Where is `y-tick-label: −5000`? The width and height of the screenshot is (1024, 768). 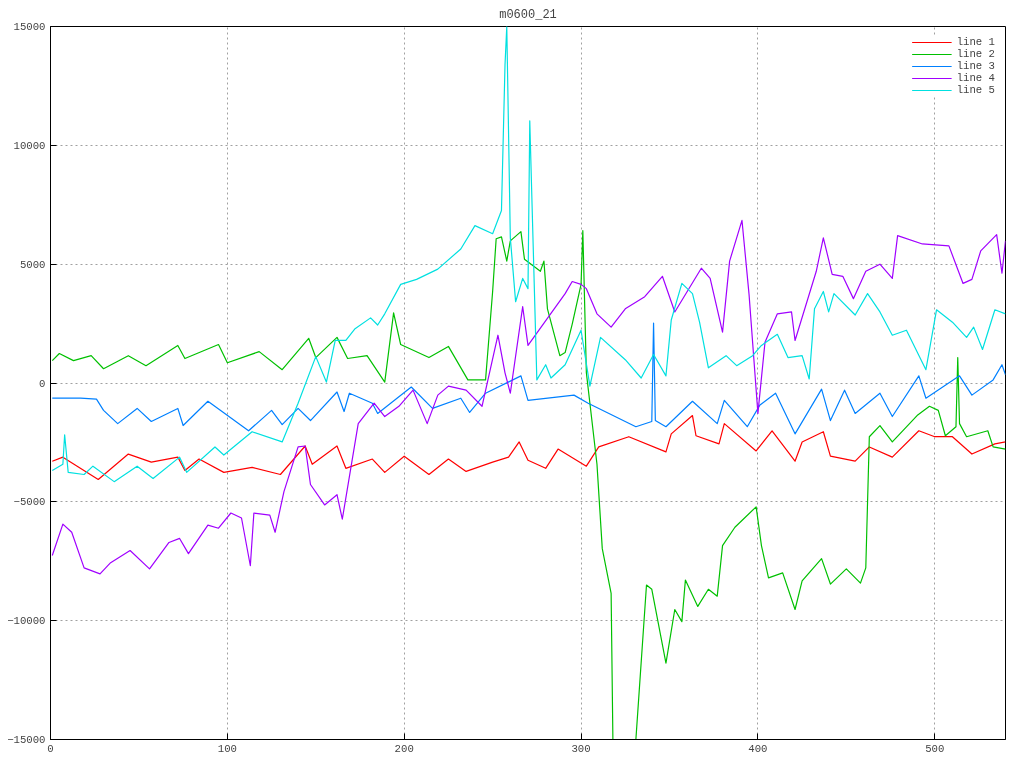
y-tick-label: −5000 is located at coordinates (29, 502).